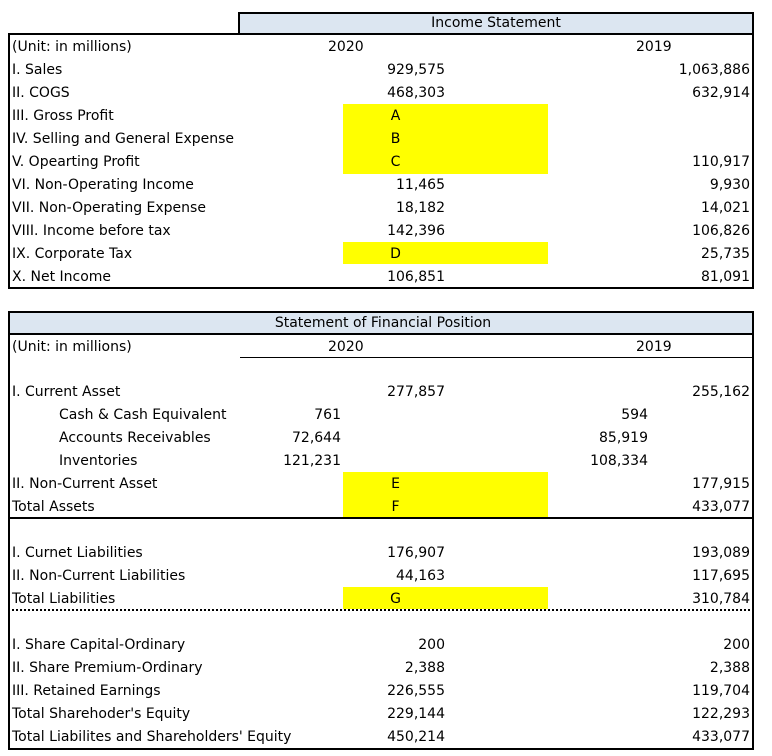  What do you see at coordinates (431, 645) in the screenshot?
I see `equity-2020-share-capital: 200` at bounding box center [431, 645].